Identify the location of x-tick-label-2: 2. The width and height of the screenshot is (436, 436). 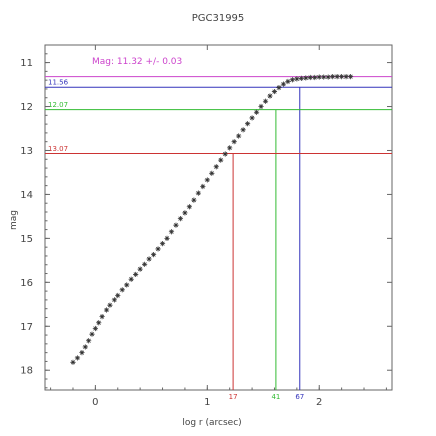
(319, 402).